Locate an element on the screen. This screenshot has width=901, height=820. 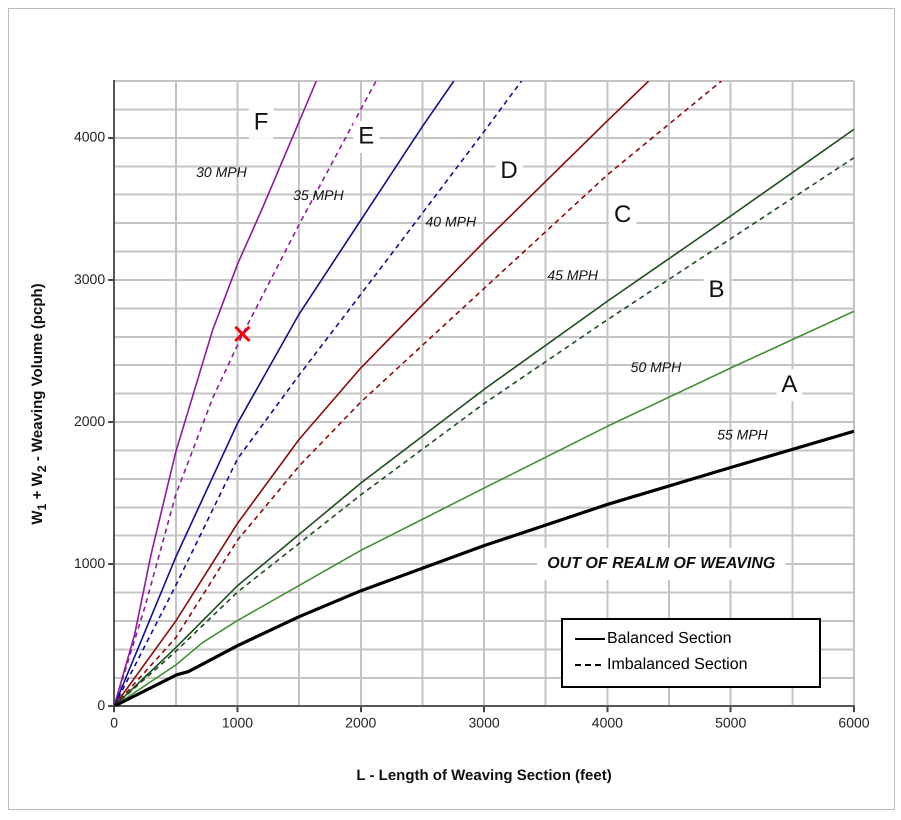
y-tick-label: 2000 is located at coordinates (90, 420).